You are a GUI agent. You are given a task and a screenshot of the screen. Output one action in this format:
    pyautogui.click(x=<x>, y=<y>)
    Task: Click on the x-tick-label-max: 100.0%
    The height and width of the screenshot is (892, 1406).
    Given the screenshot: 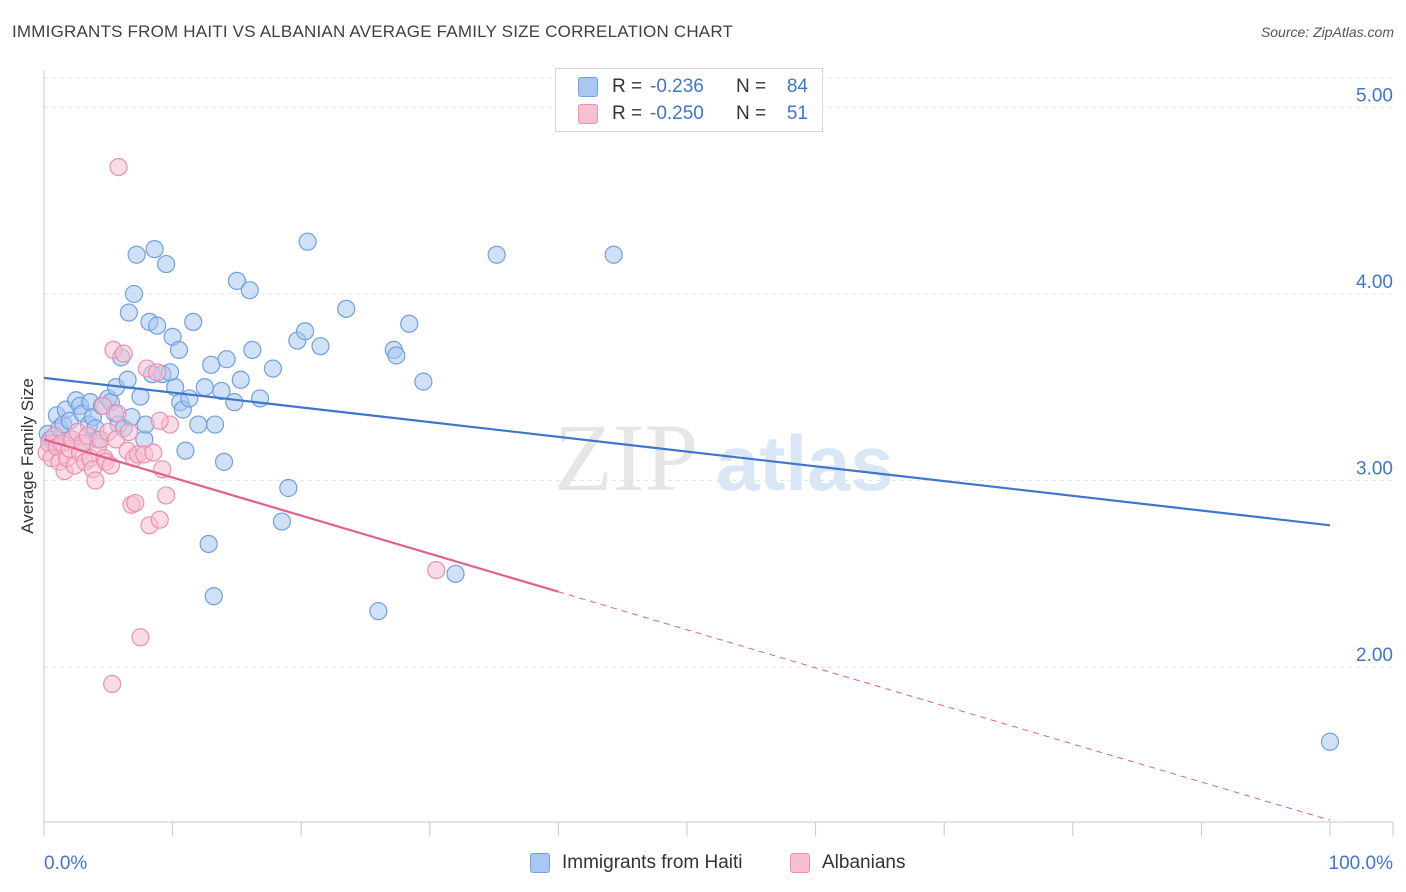 What is the action you would take?
    pyautogui.click(x=1361, y=863)
    